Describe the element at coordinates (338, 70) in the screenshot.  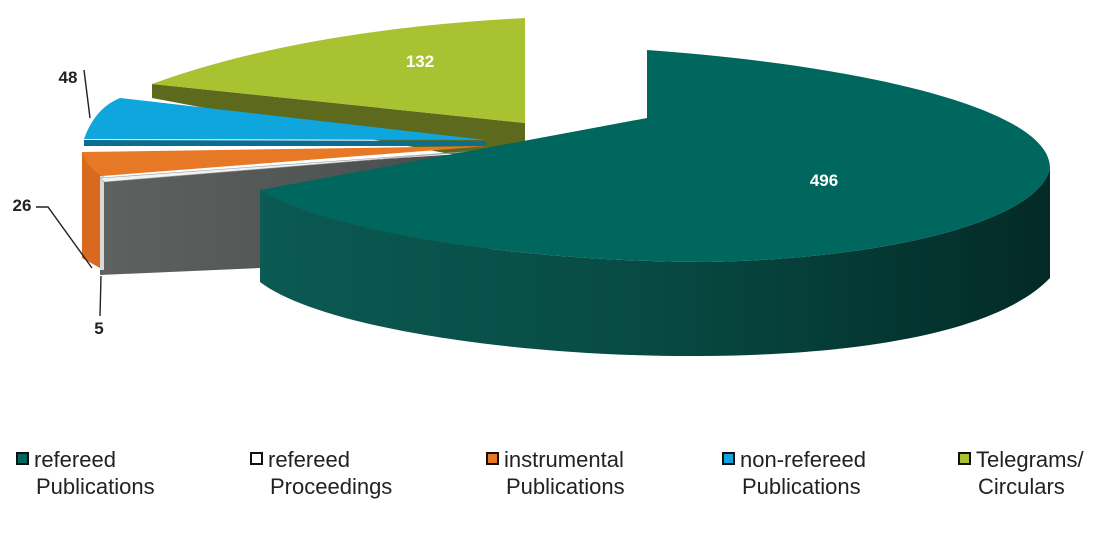
I see `slice-telegrams-circulars` at that location.